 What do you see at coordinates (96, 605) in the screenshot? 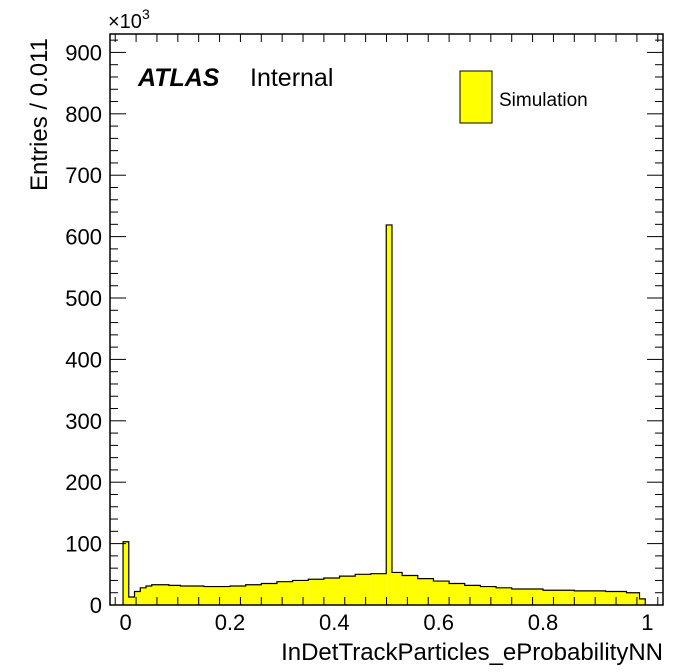
I see `y-tick-label: 0` at bounding box center [96, 605].